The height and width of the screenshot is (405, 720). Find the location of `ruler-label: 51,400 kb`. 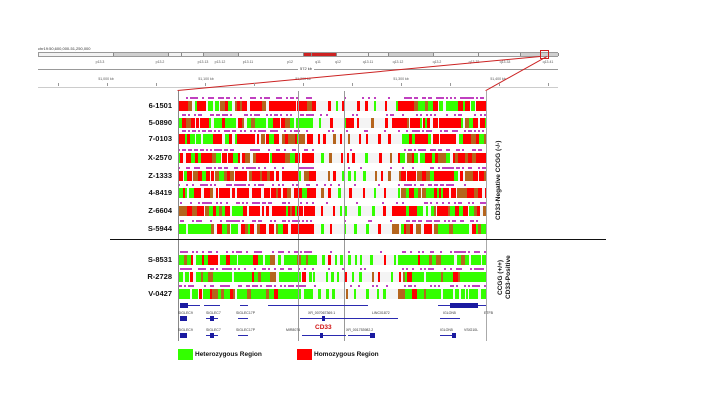

ruler-label: 51,400 kb is located at coordinates (498, 79).